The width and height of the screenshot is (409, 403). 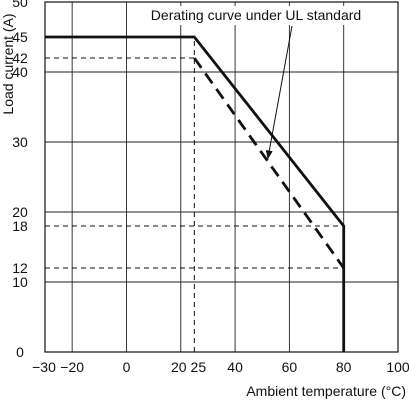 I want to click on x-tick-label: 80, so click(x=344, y=367).